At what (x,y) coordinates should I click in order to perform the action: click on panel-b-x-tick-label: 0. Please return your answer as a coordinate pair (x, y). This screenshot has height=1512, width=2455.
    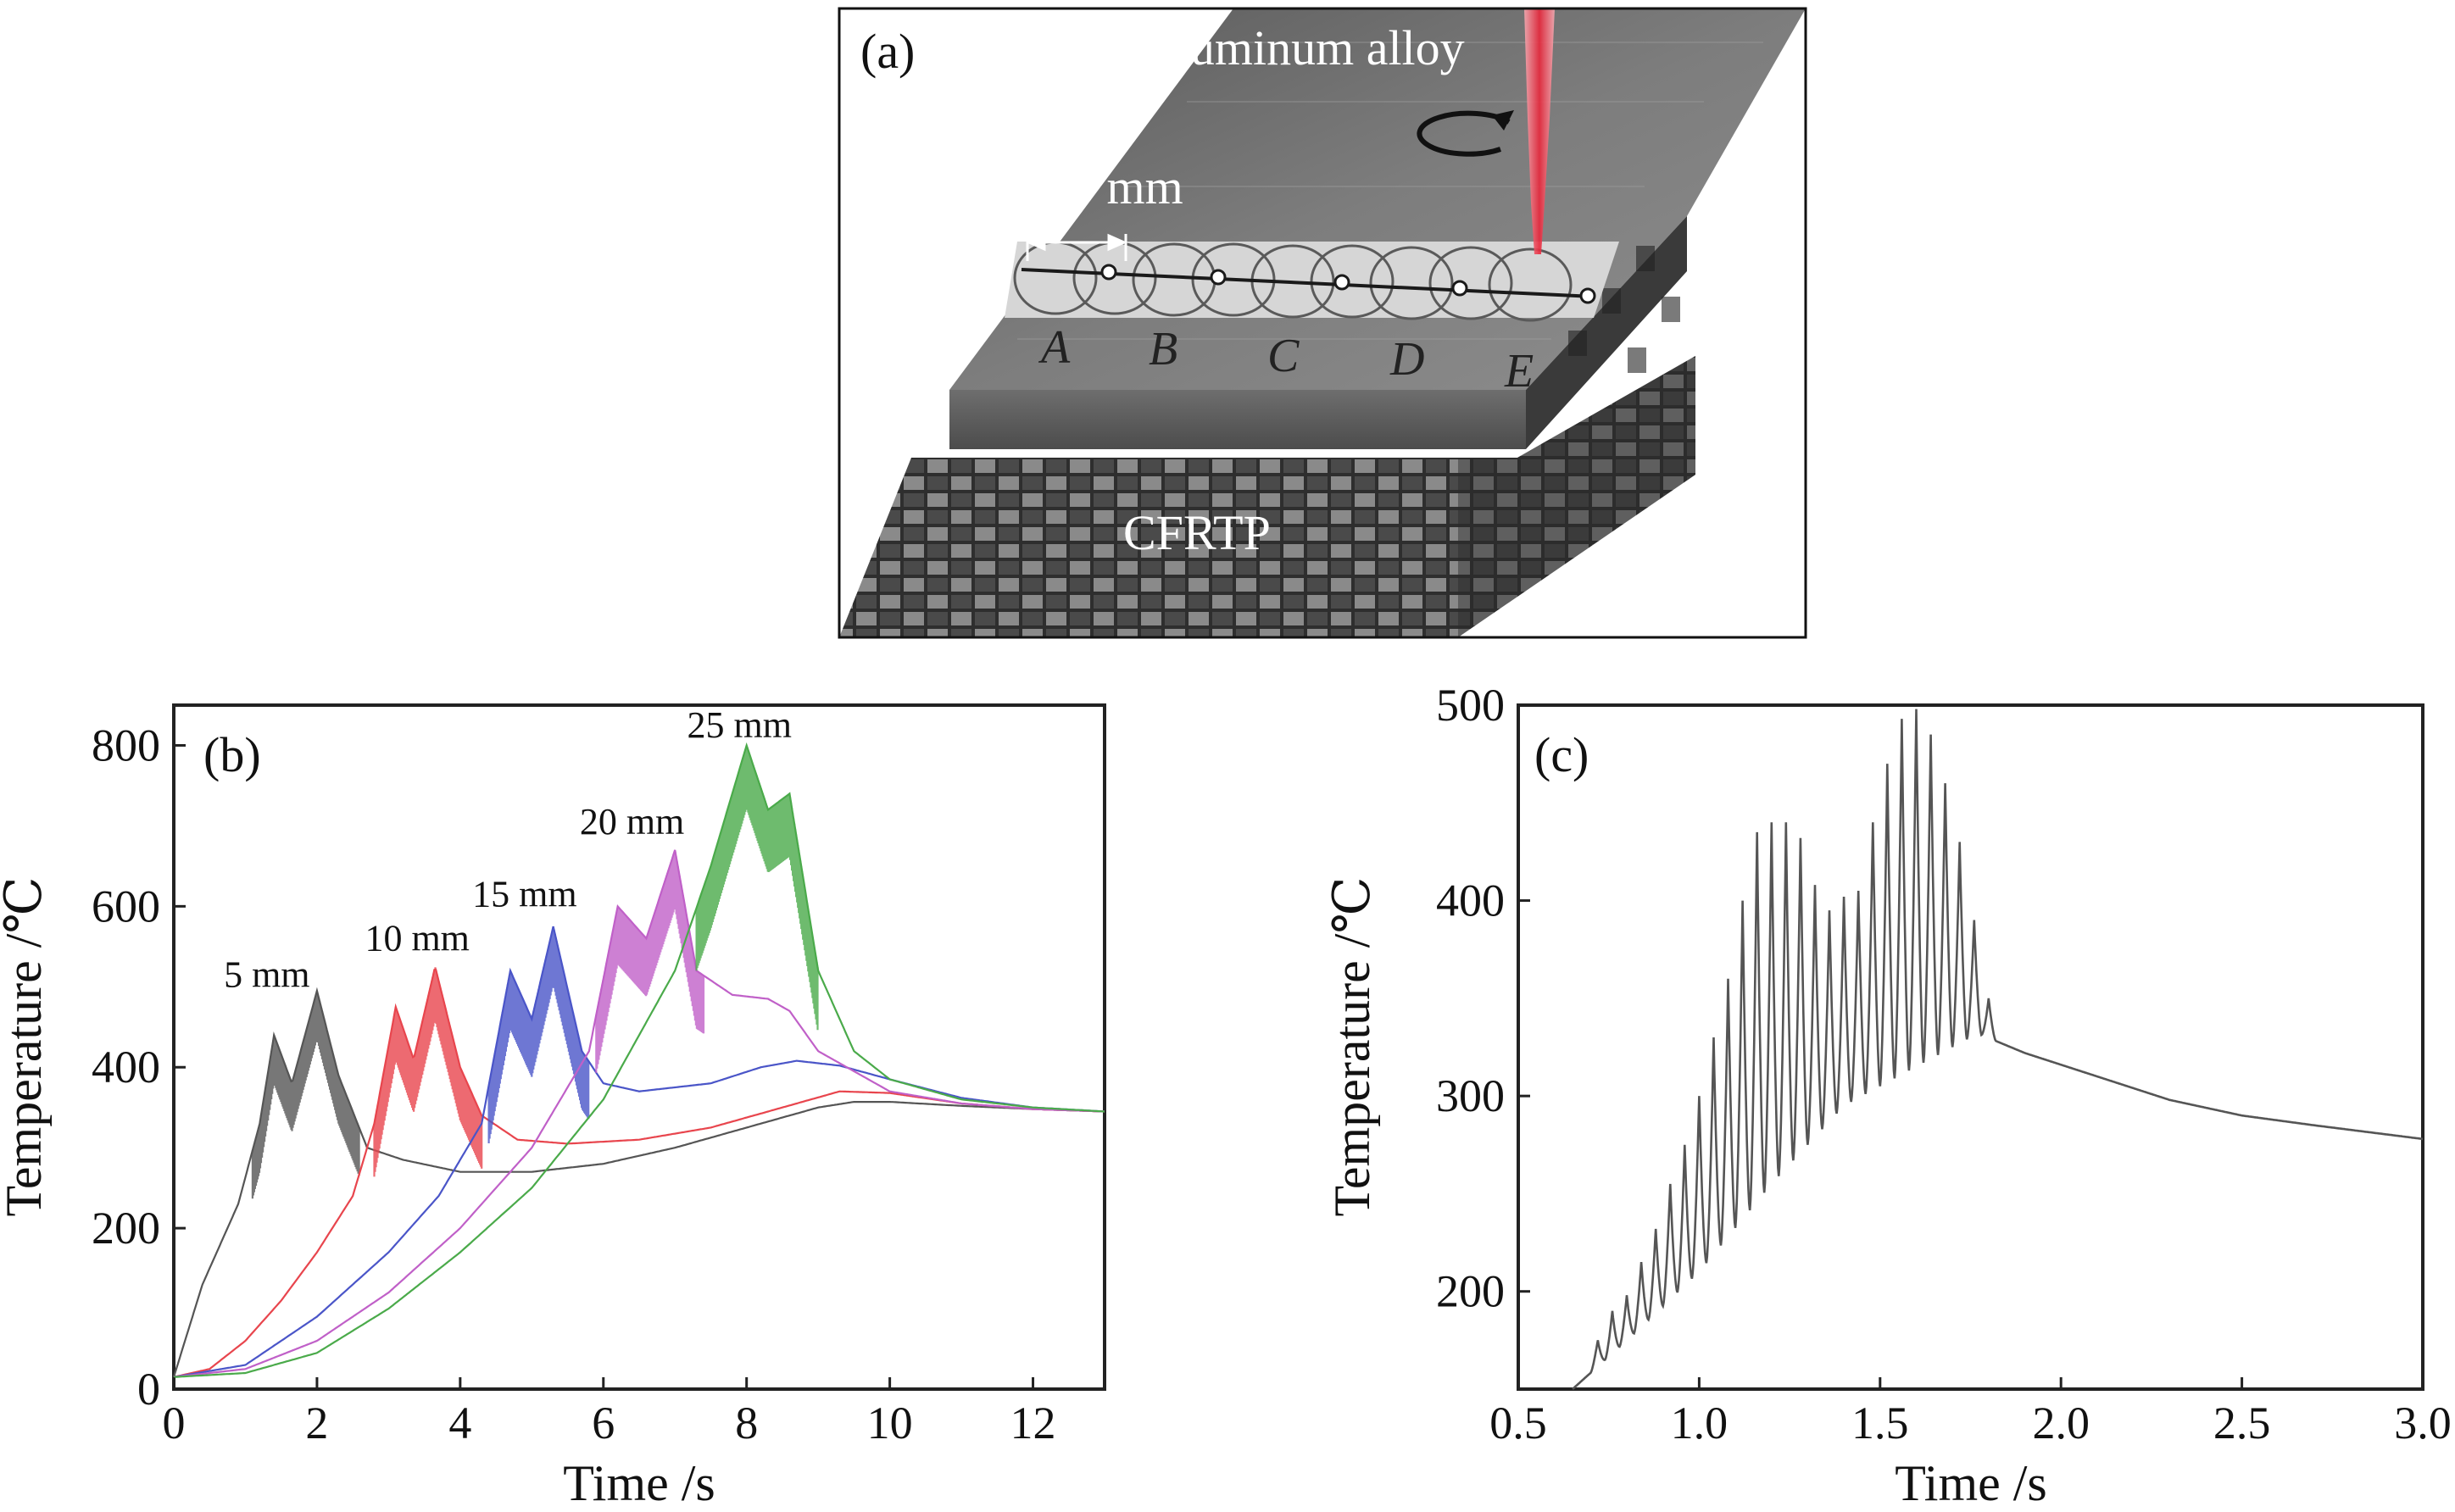
    Looking at the image, I should click on (175, 1423).